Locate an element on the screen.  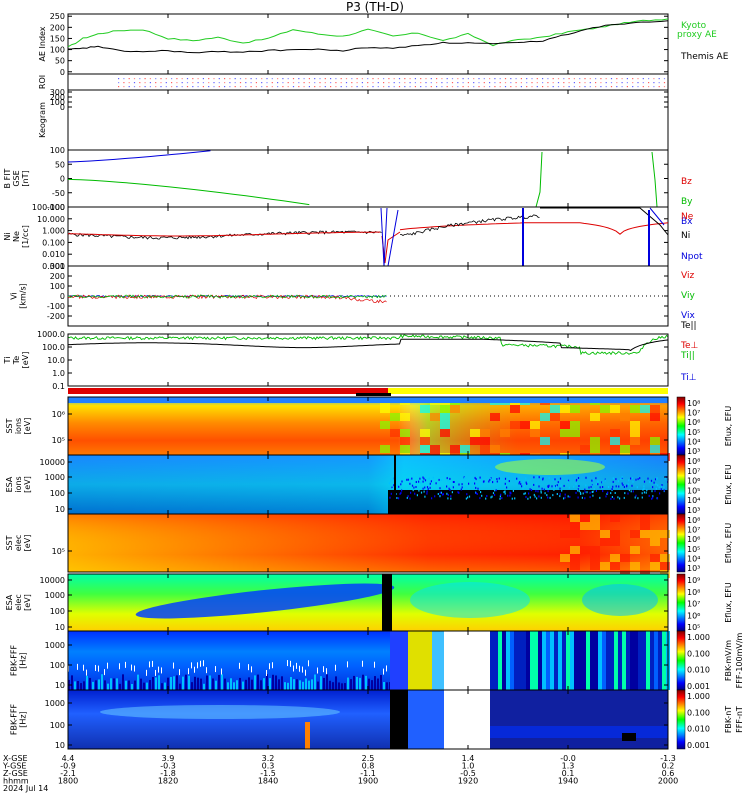
legend-viz: Viz is located at coordinates (687, 276).